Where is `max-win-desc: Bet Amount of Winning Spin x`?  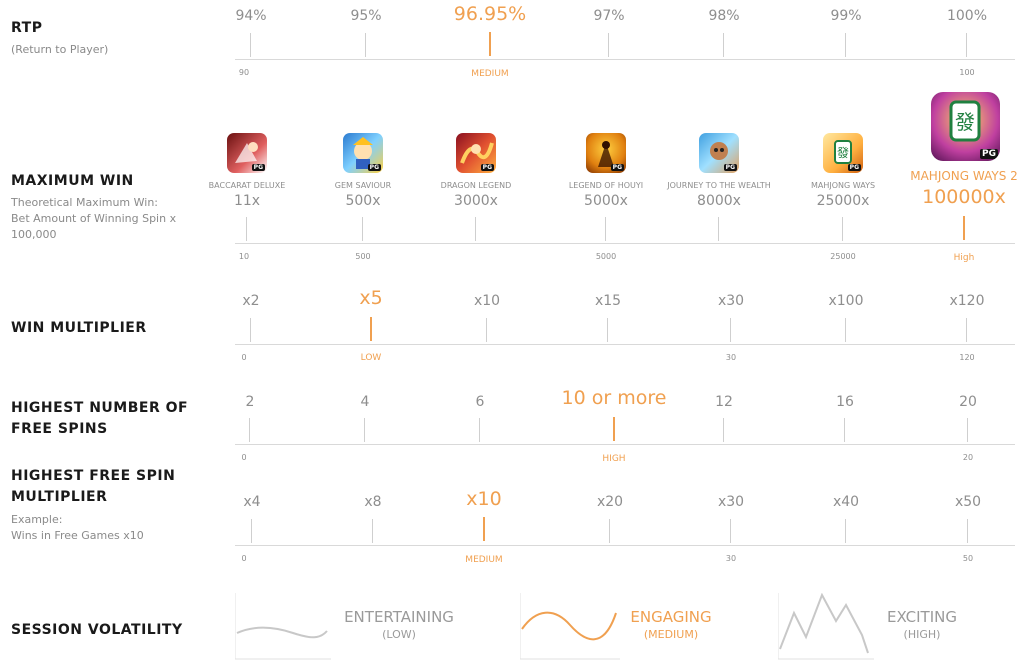
max-win-desc: Bet Amount of Winning Spin x is located at coordinates (94, 218).